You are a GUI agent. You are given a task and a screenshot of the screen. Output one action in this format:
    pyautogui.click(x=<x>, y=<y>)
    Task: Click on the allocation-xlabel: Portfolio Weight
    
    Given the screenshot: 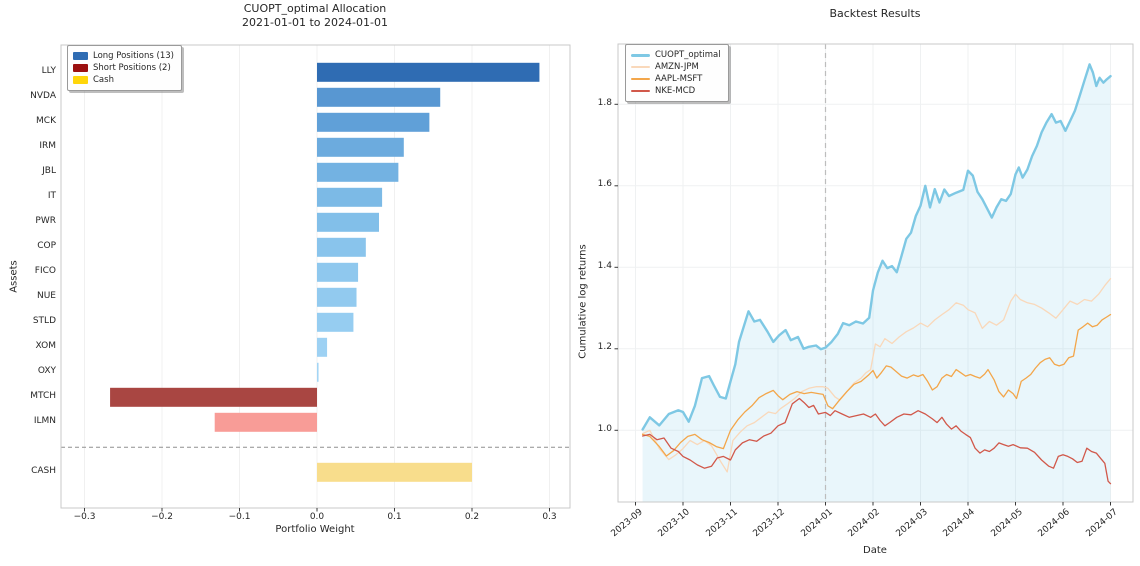 What is the action you would take?
    pyautogui.click(x=315, y=529)
    